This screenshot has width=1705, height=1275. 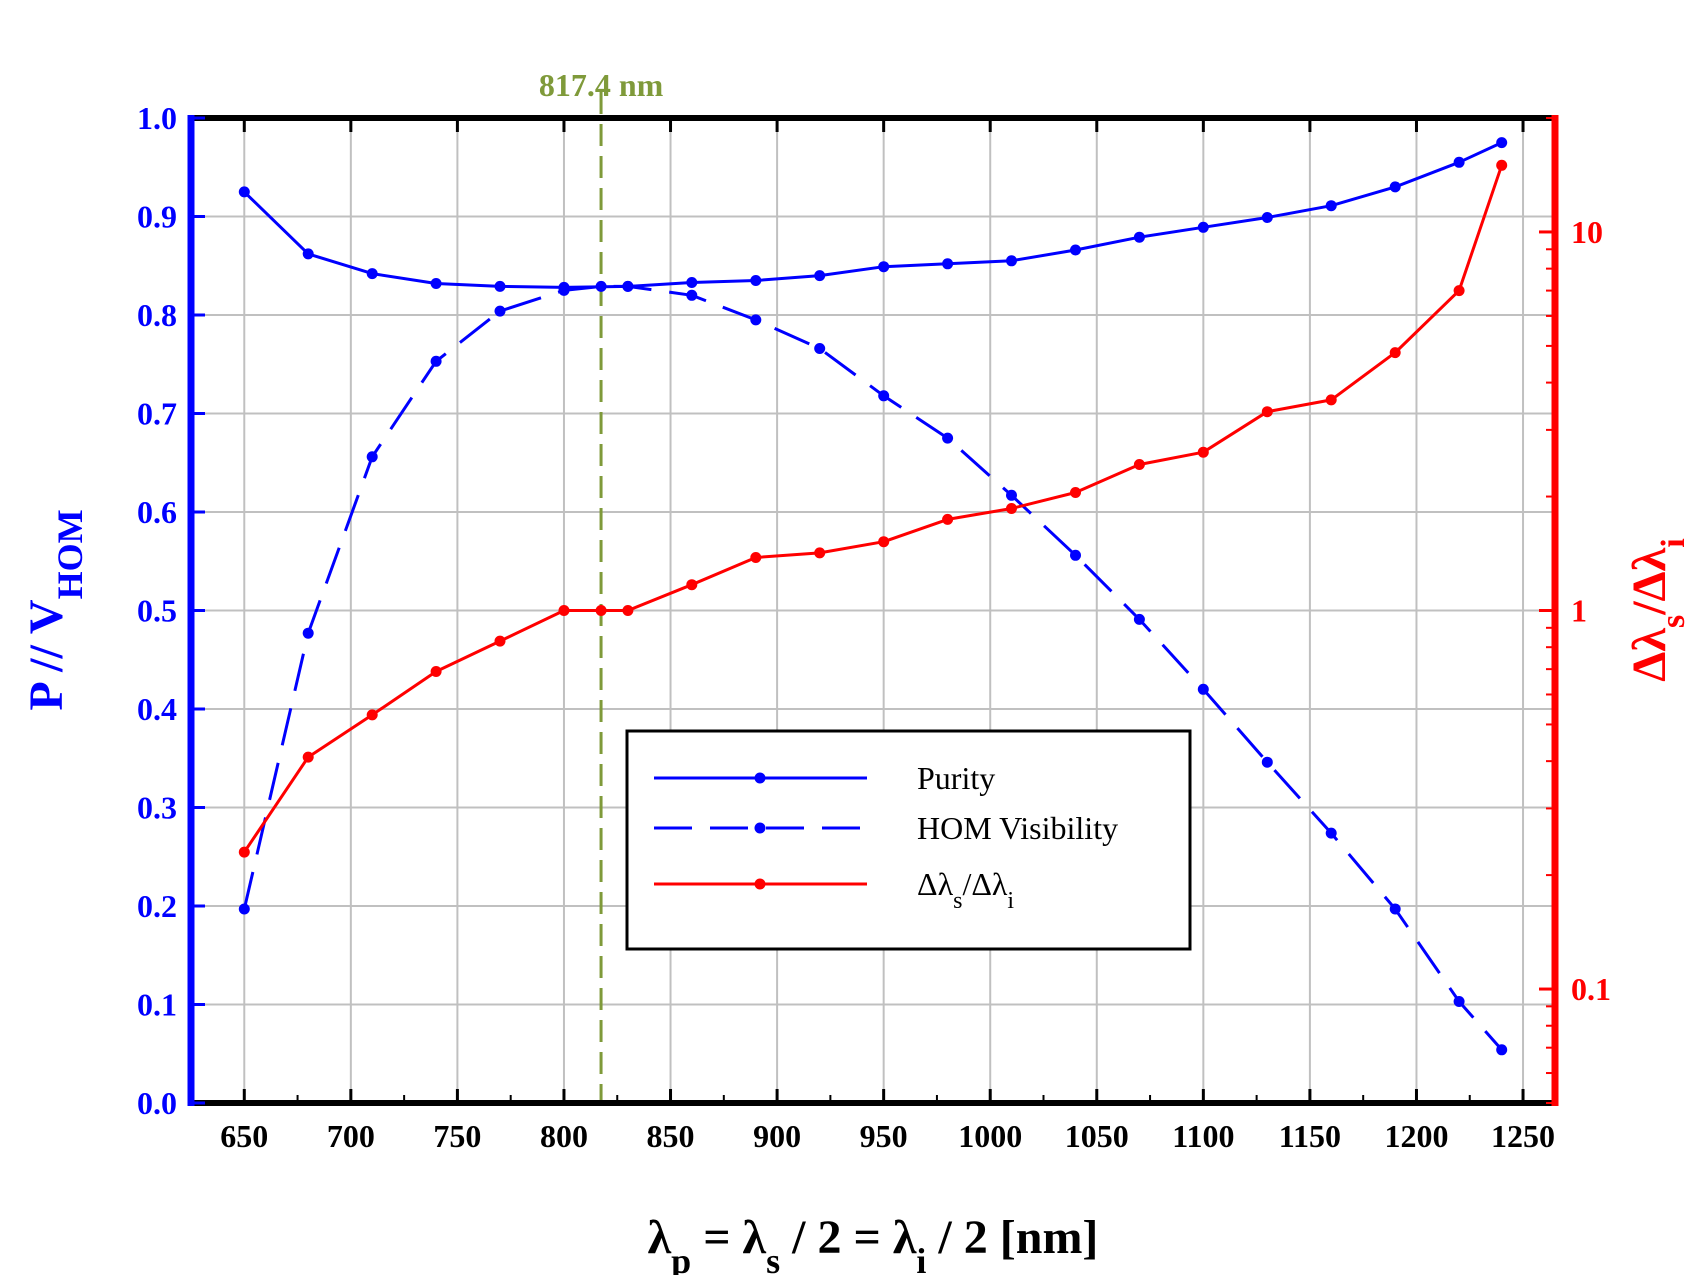 What do you see at coordinates (1579, 611) in the screenshot?
I see `y-right-tick-label-1: 1` at bounding box center [1579, 611].